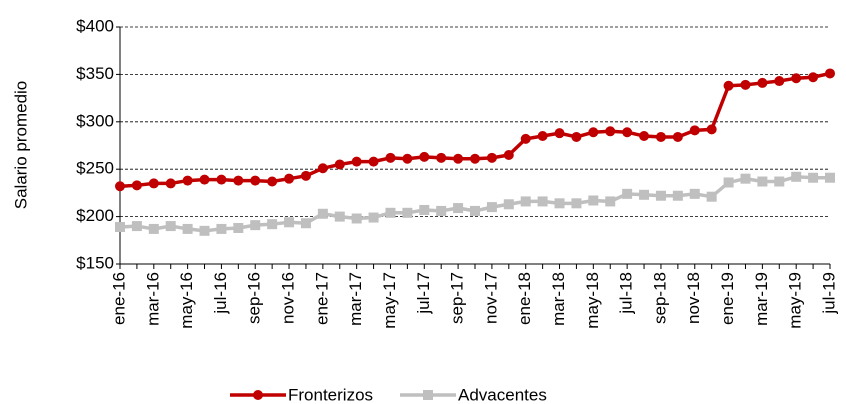  I want to click on x-tick-label: sep-18, so click(659, 298).